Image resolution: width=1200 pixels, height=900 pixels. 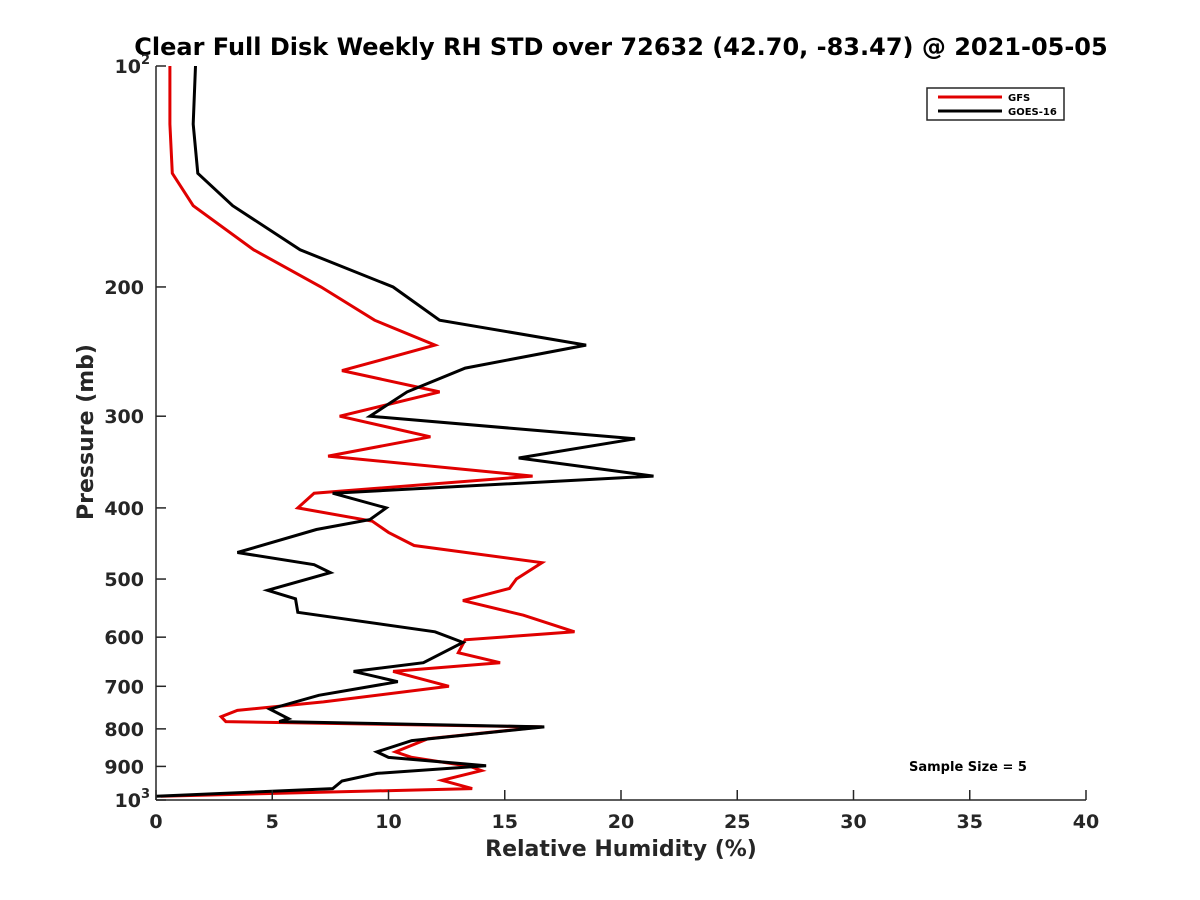 What do you see at coordinates (505, 822) in the screenshot?
I see `x-tick-label: 15` at bounding box center [505, 822].